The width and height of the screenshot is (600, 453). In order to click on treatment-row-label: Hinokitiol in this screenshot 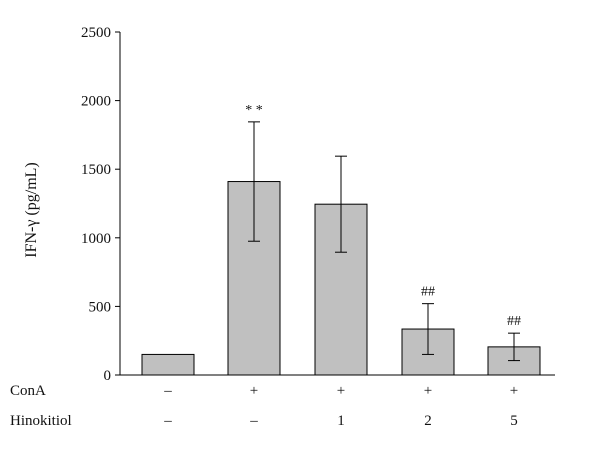, I will do `click(41, 421)`.